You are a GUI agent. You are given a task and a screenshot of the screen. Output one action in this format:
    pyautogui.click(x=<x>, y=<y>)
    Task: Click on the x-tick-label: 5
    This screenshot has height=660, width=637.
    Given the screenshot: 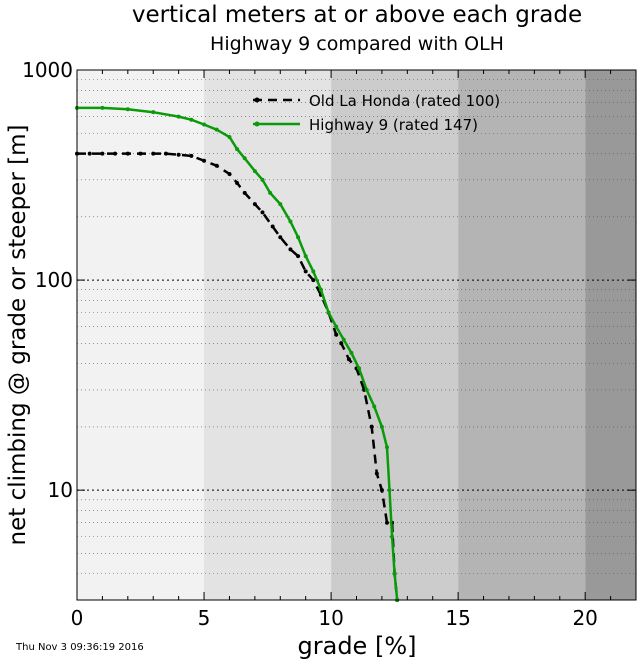 What is the action you would take?
    pyautogui.click(x=204, y=618)
    